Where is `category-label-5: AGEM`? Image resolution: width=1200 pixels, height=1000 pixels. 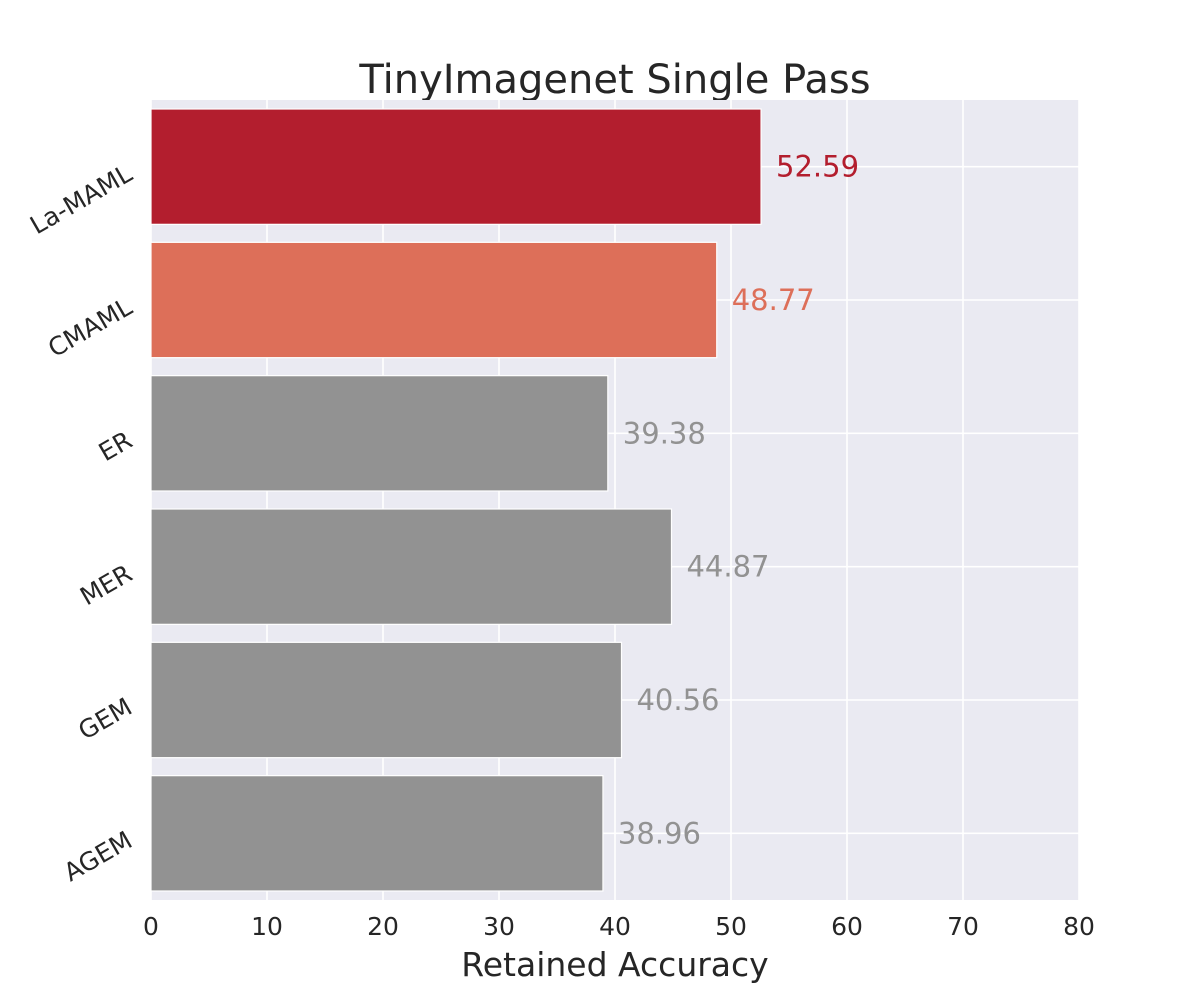
category-label-5: AGEM is located at coordinates (98, 856).